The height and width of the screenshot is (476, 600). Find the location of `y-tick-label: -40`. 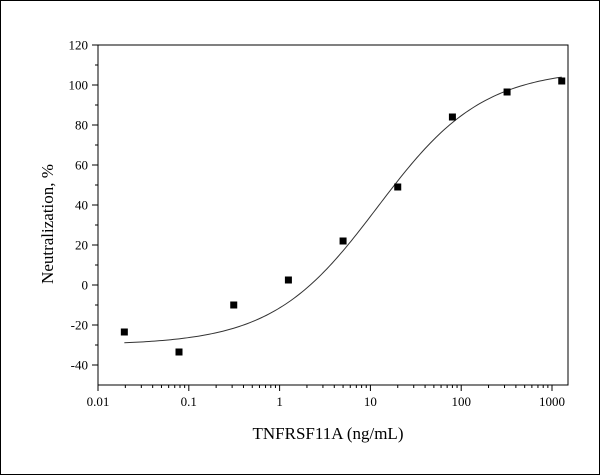

y-tick-label: -40 is located at coordinates (79, 365).